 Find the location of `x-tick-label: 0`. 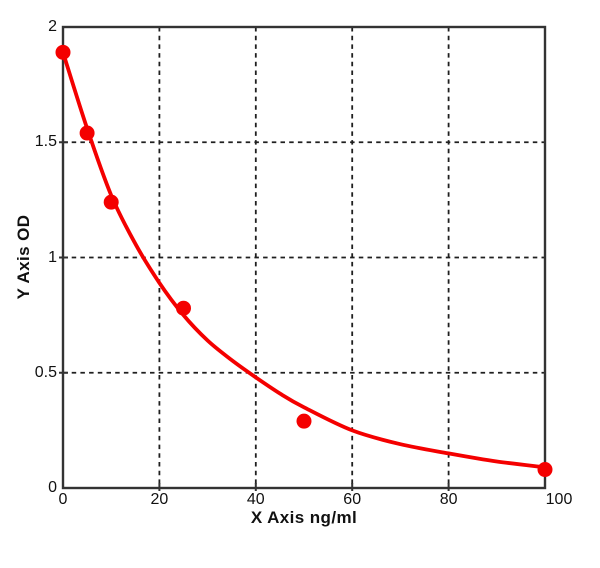

x-tick-label: 0 is located at coordinates (63, 499).